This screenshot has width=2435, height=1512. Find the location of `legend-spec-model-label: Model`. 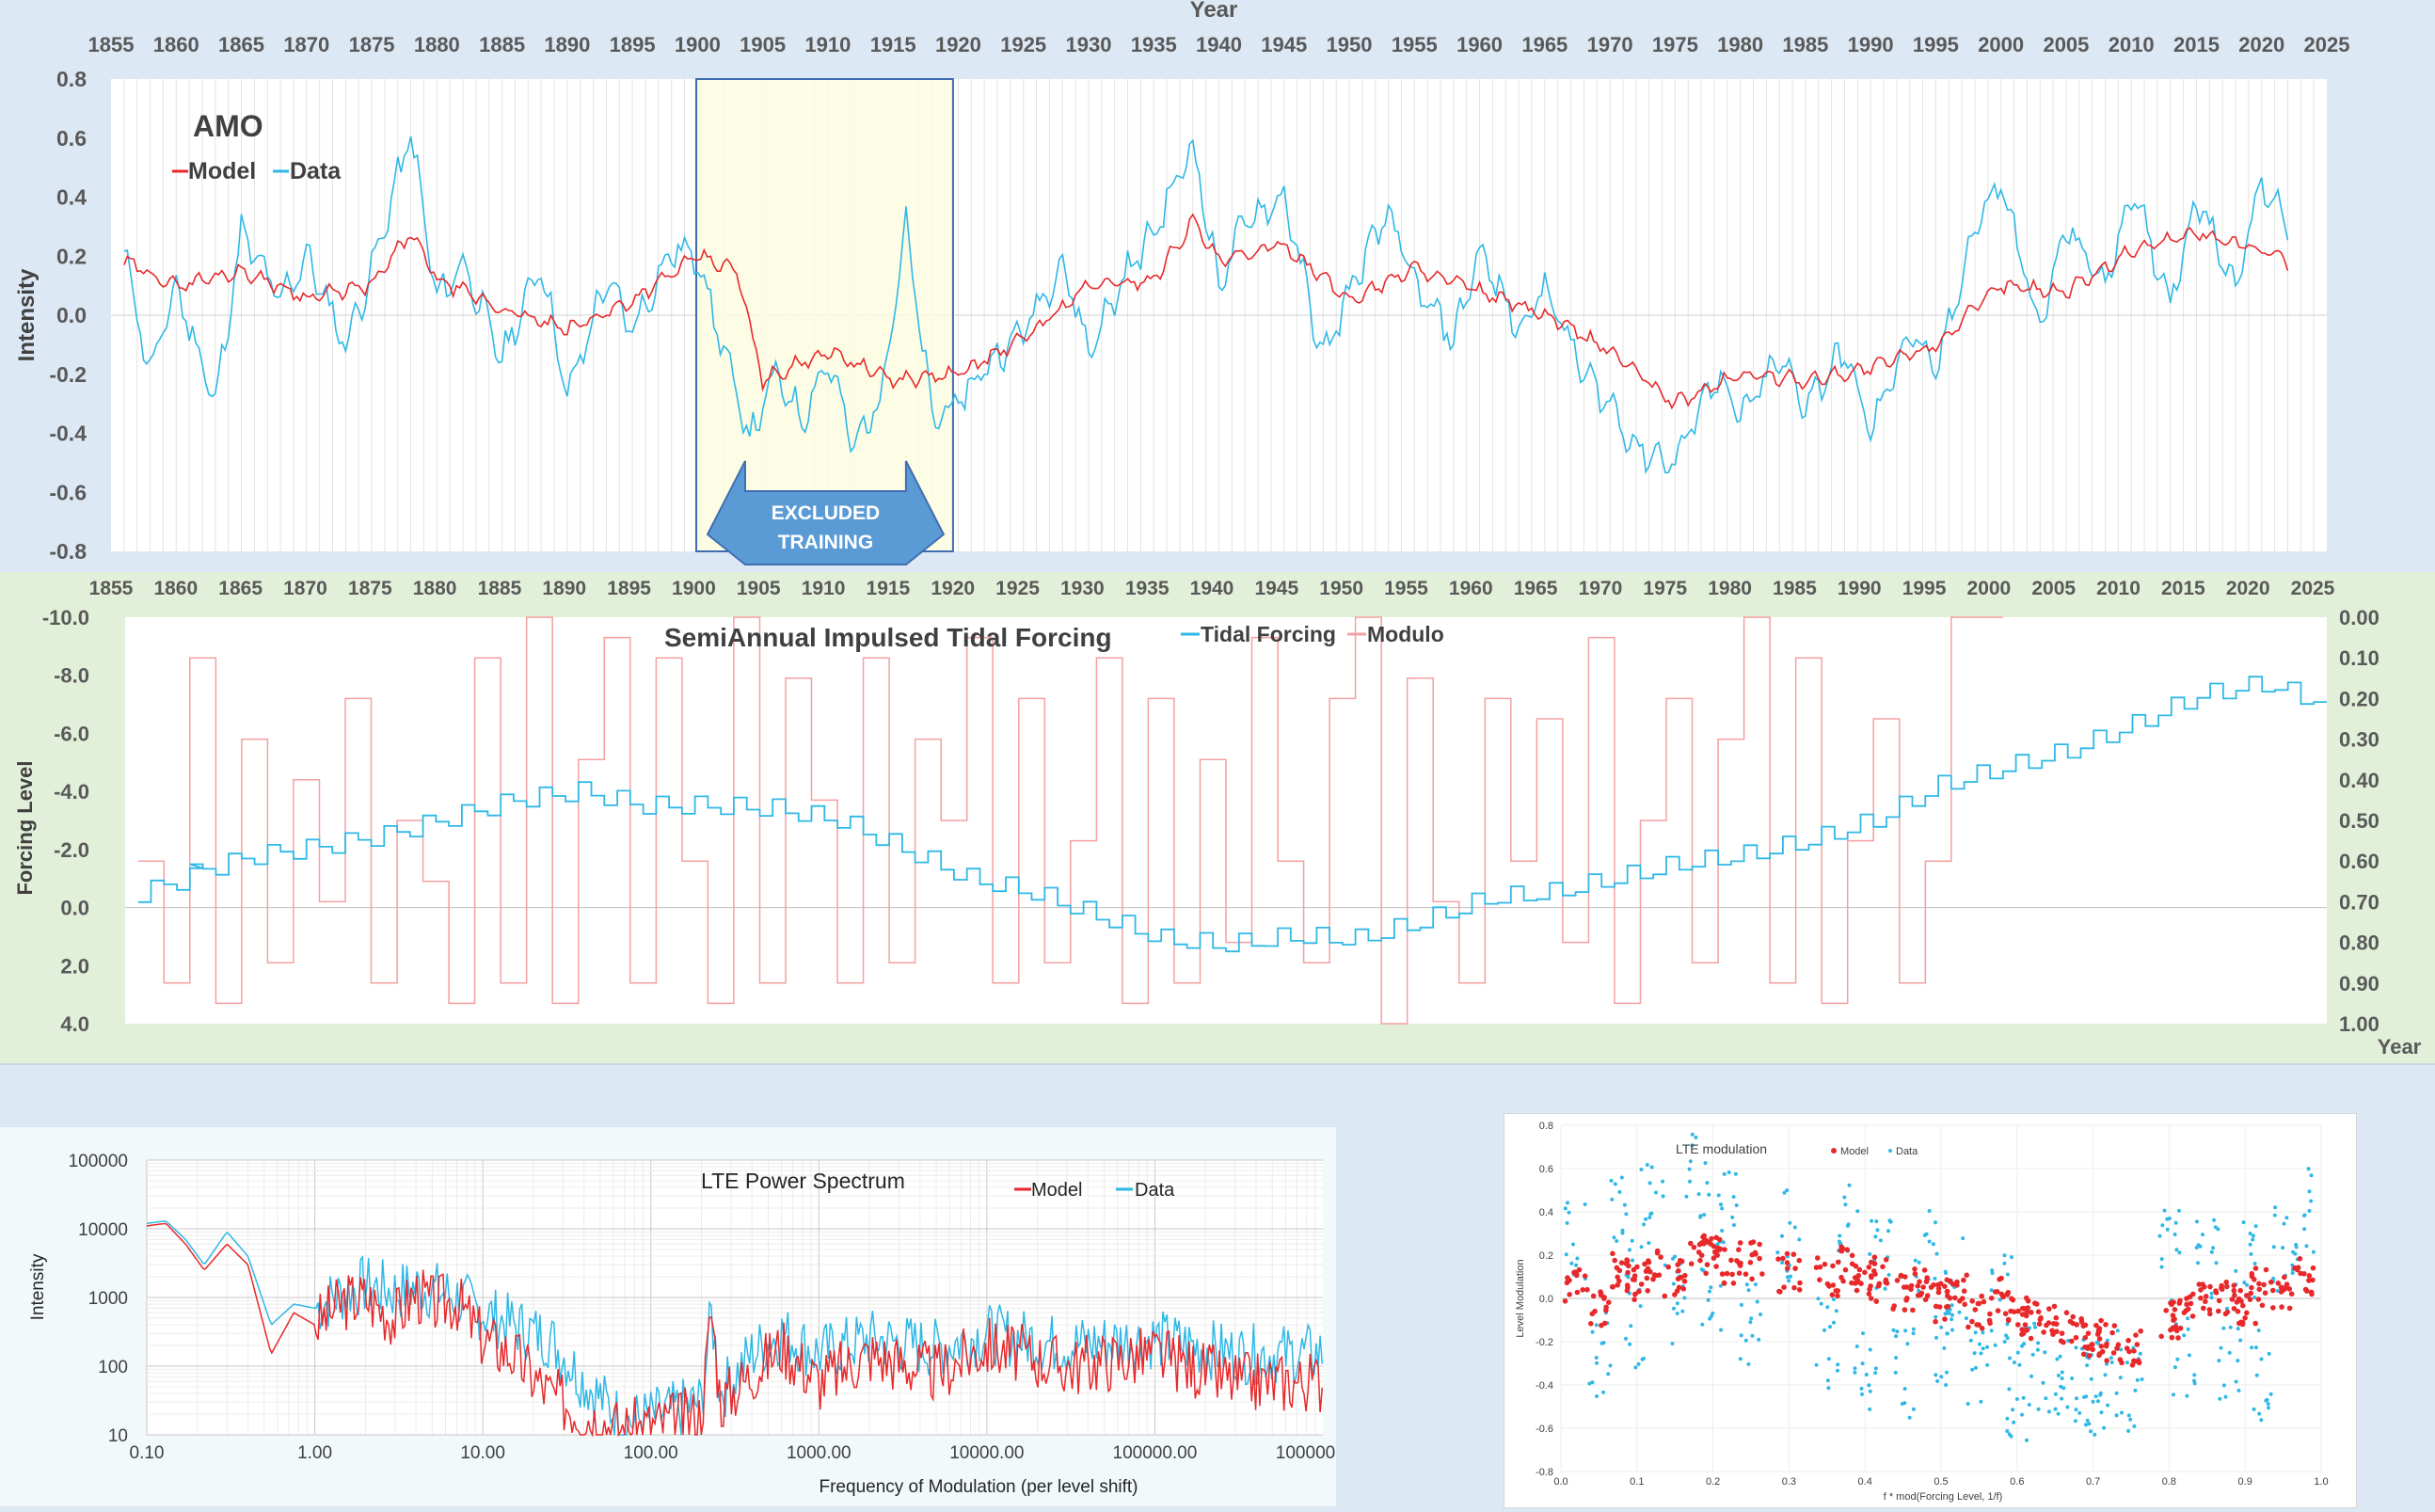

legend-spec-model-label: Model is located at coordinates (1056, 1191).